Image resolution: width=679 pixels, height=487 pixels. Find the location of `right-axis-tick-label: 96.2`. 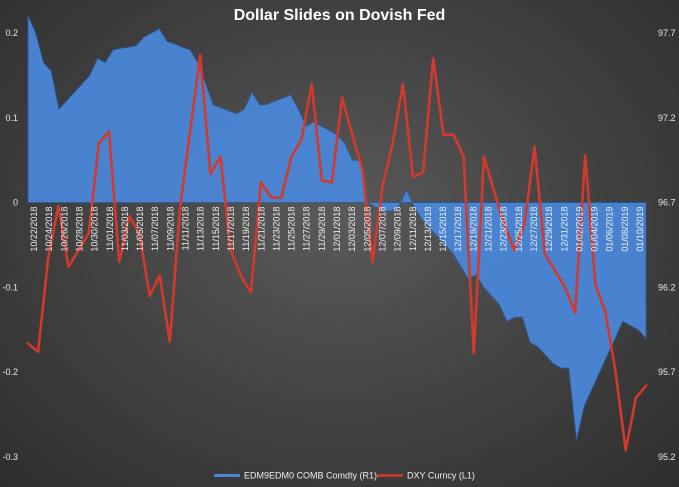

right-axis-tick-label: 96.2 is located at coordinates (667, 287).